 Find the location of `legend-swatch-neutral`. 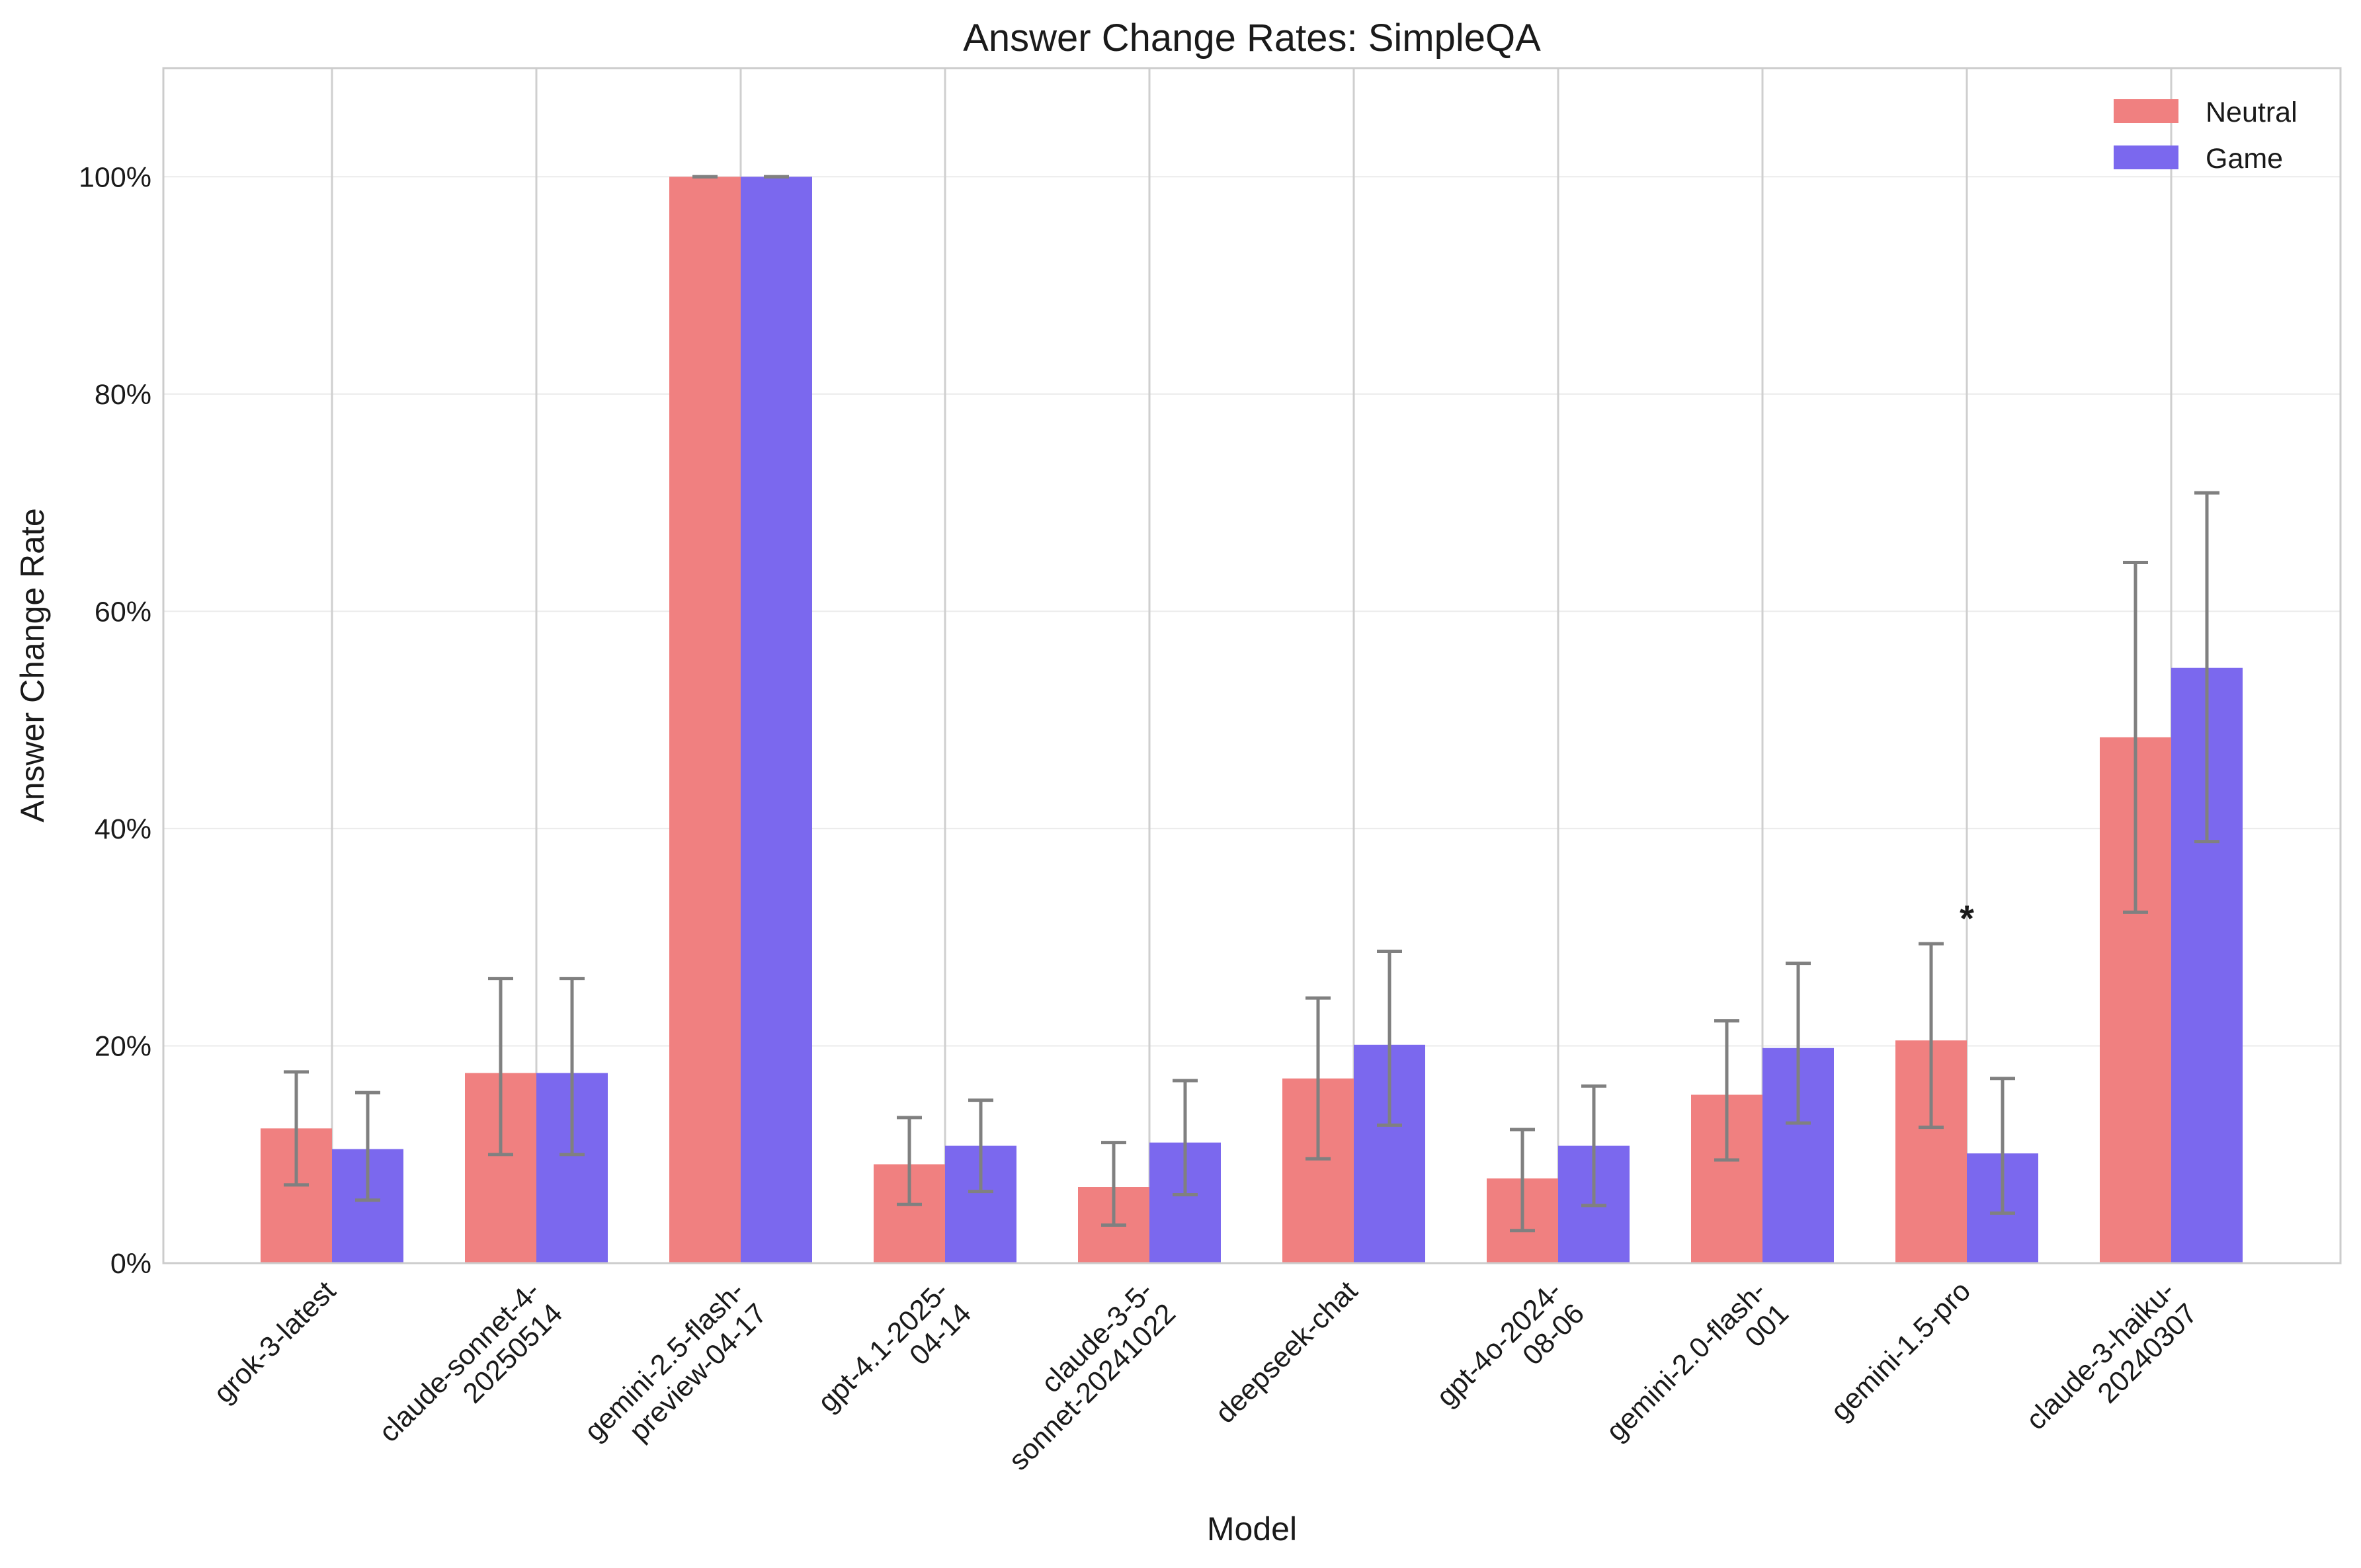

legend-swatch-neutral is located at coordinates (2146, 111).